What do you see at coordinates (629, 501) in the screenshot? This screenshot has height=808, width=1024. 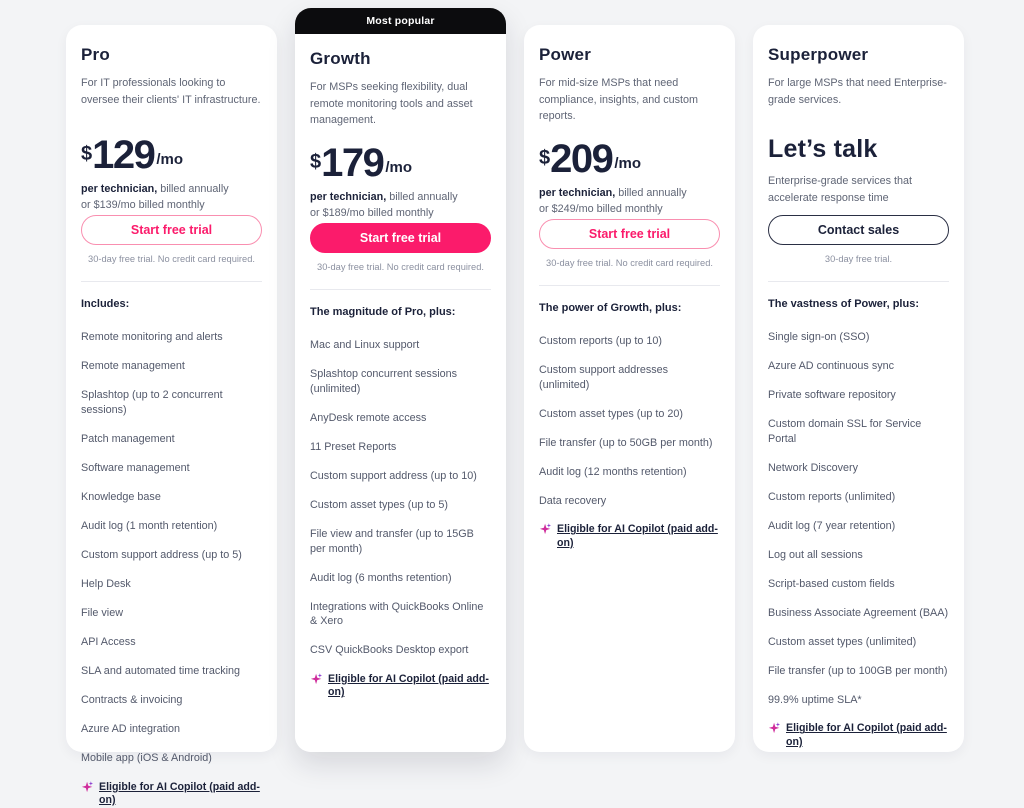 I see `feature-item: Data recovery` at bounding box center [629, 501].